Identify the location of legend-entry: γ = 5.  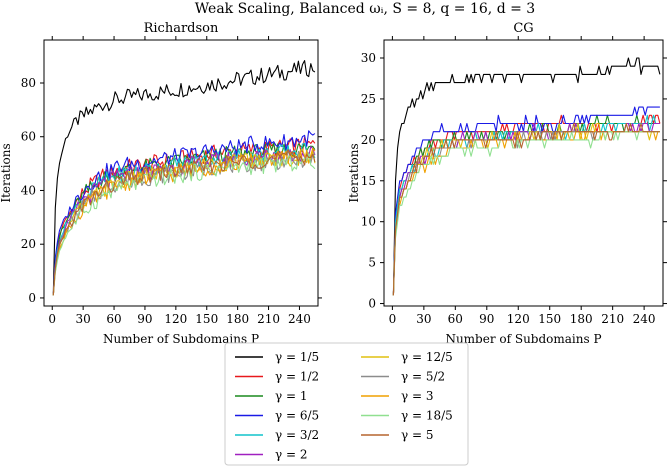
(417, 435).